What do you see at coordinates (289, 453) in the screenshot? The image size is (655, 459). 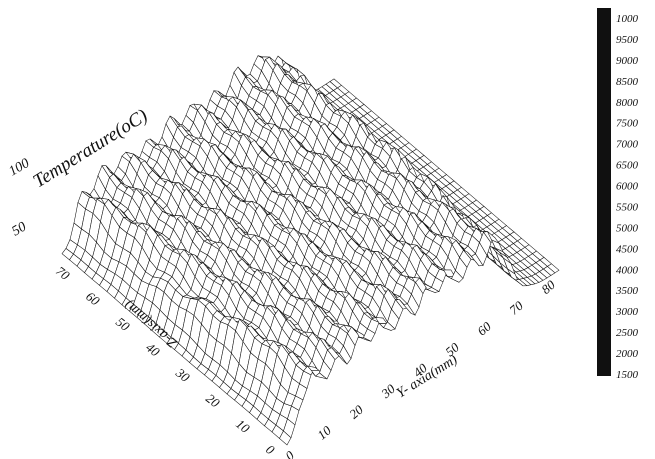 I see `y-tick-label: 0` at bounding box center [289, 453].